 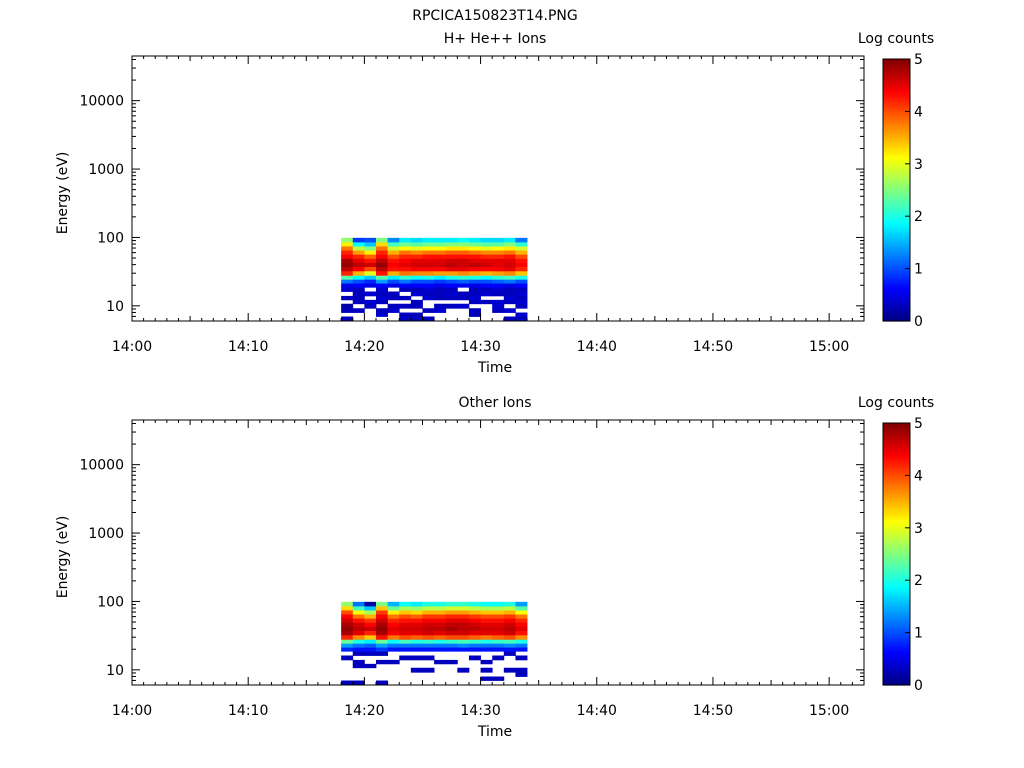 What do you see at coordinates (896, 554) in the screenshot?
I see `colorbar-frame` at bounding box center [896, 554].